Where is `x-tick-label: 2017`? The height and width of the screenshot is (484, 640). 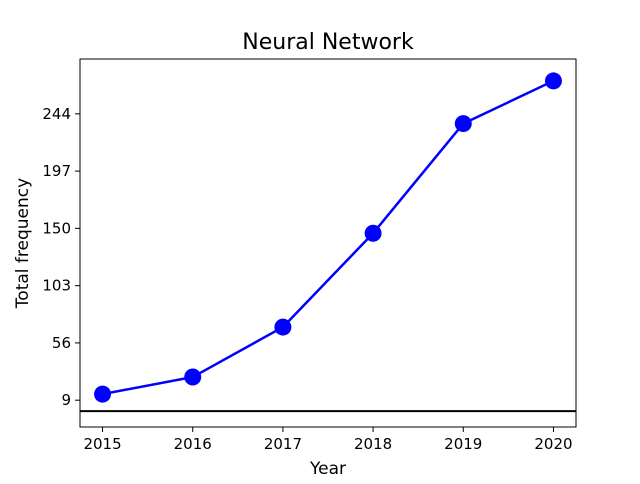 x-tick-label: 2017 is located at coordinates (283, 444).